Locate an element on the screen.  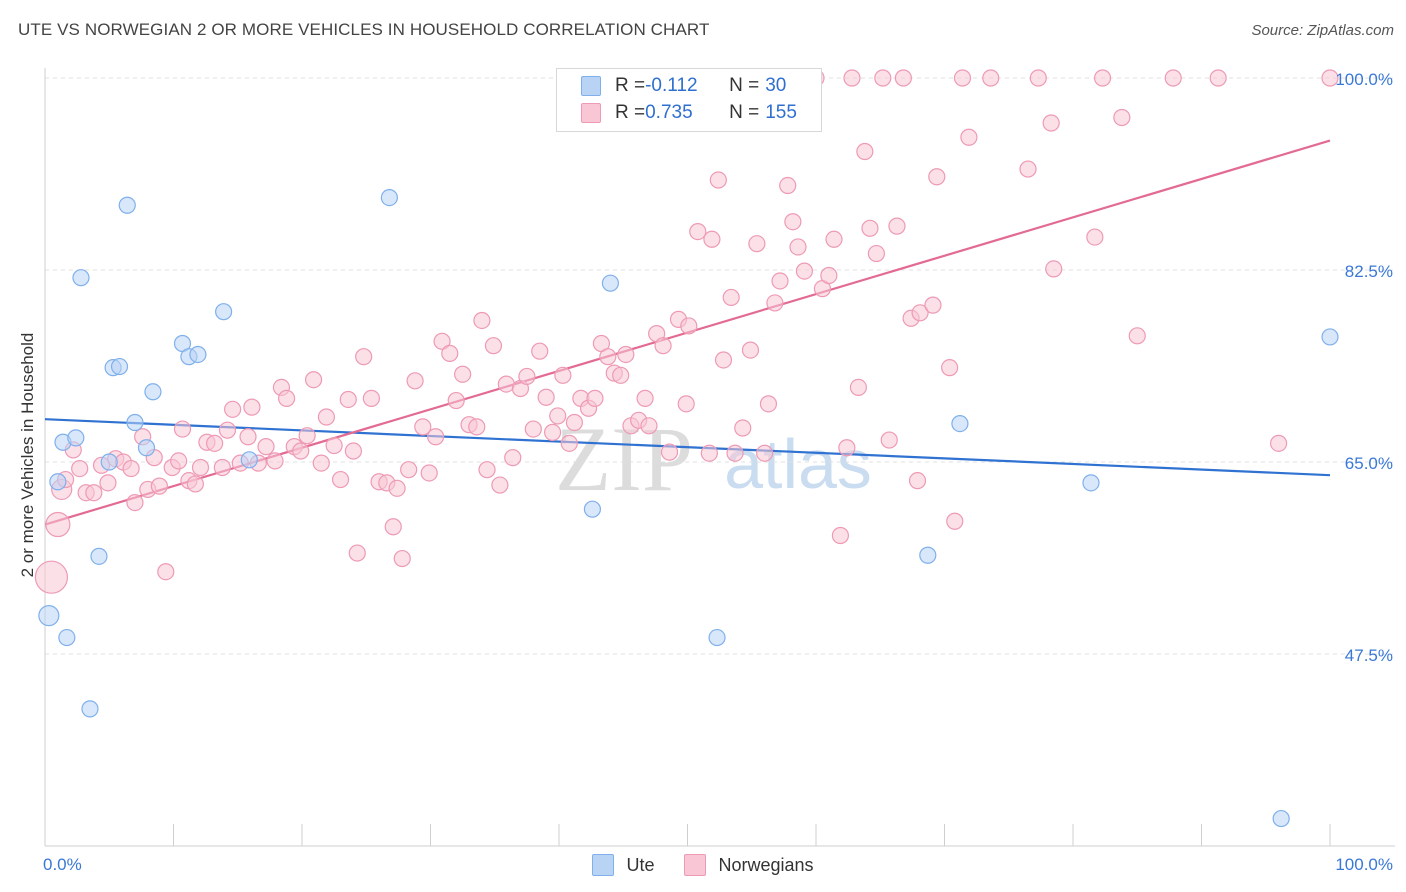
r-label: R = is located at coordinates (630, 112).